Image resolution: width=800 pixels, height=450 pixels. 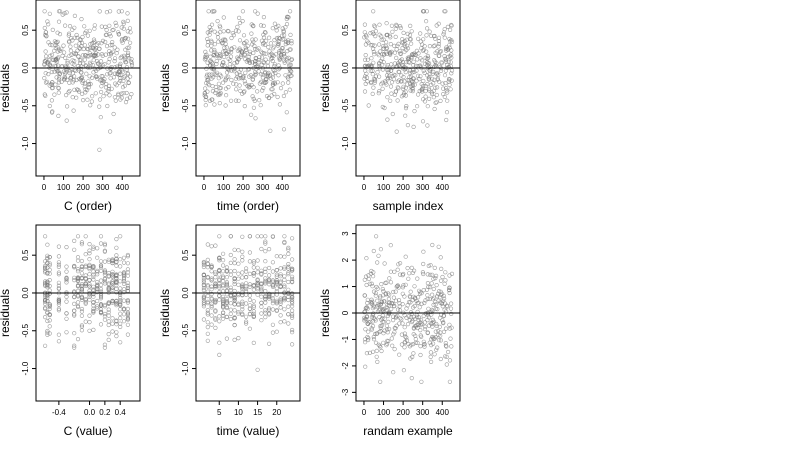 What do you see at coordinates (345, 233) in the screenshot?
I see `y-tick-label: 3` at bounding box center [345, 233].